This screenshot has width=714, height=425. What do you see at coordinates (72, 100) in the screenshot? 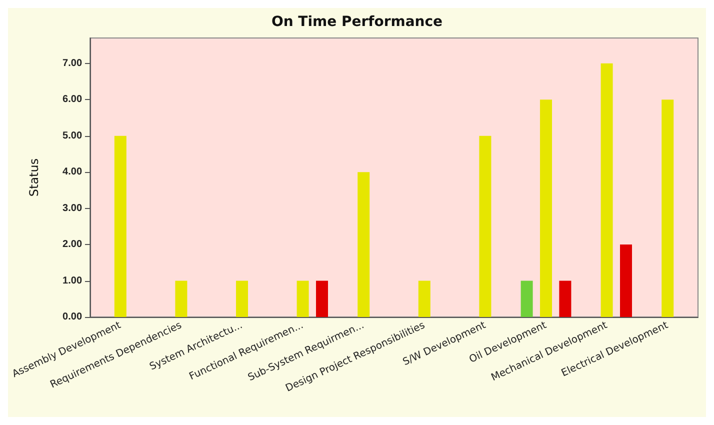
I see `y-tick-label: 6.00` at bounding box center [72, 100].